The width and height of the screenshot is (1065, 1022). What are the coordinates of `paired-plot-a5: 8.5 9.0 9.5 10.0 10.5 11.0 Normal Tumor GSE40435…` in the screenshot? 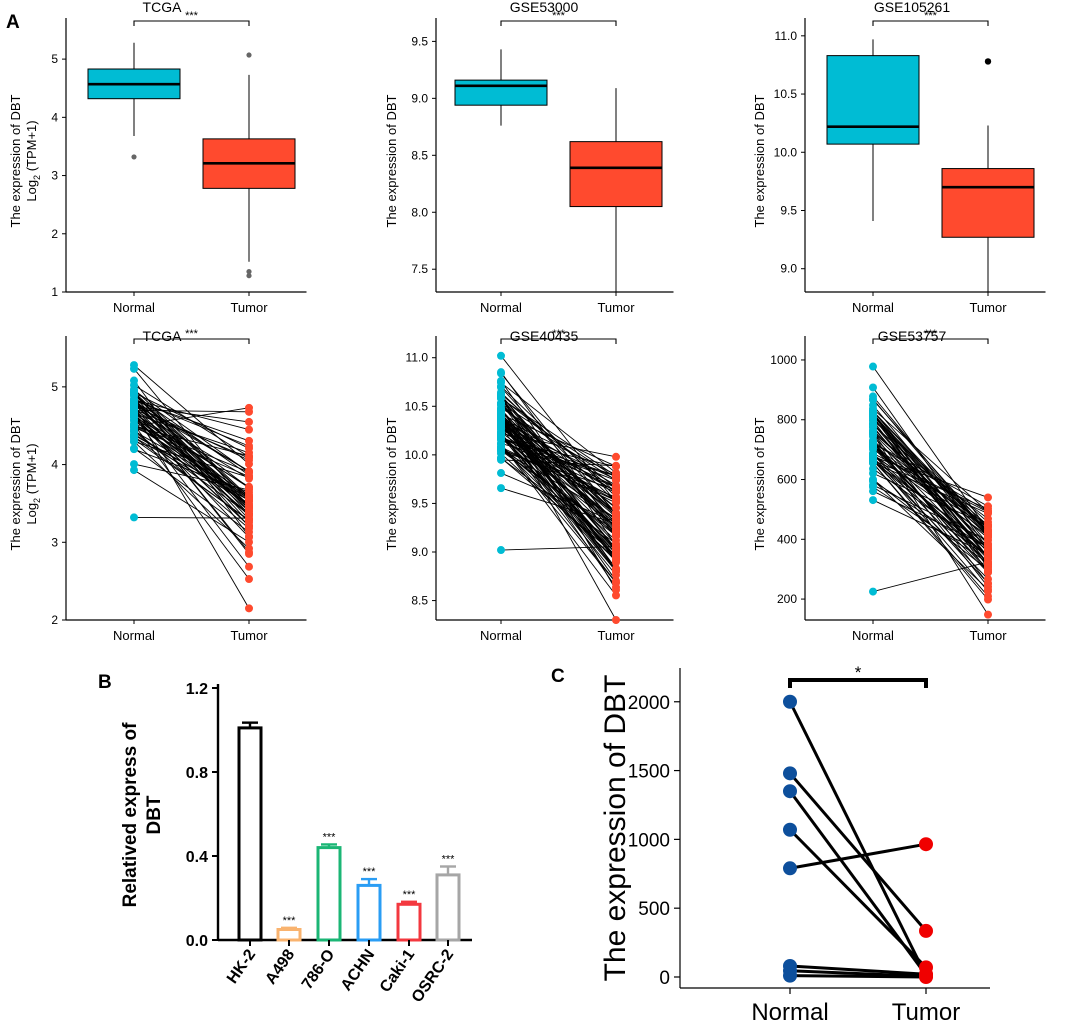 It's located at (529, 485).